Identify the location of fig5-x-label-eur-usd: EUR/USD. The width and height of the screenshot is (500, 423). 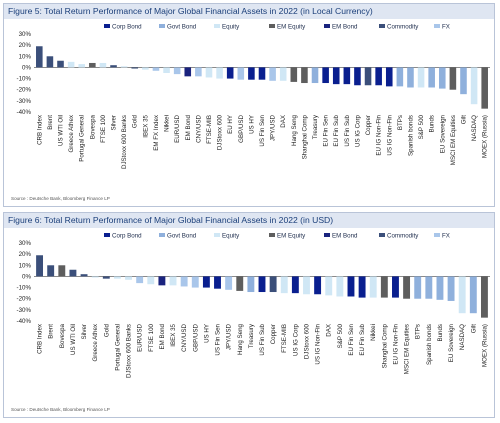
(177, 128).